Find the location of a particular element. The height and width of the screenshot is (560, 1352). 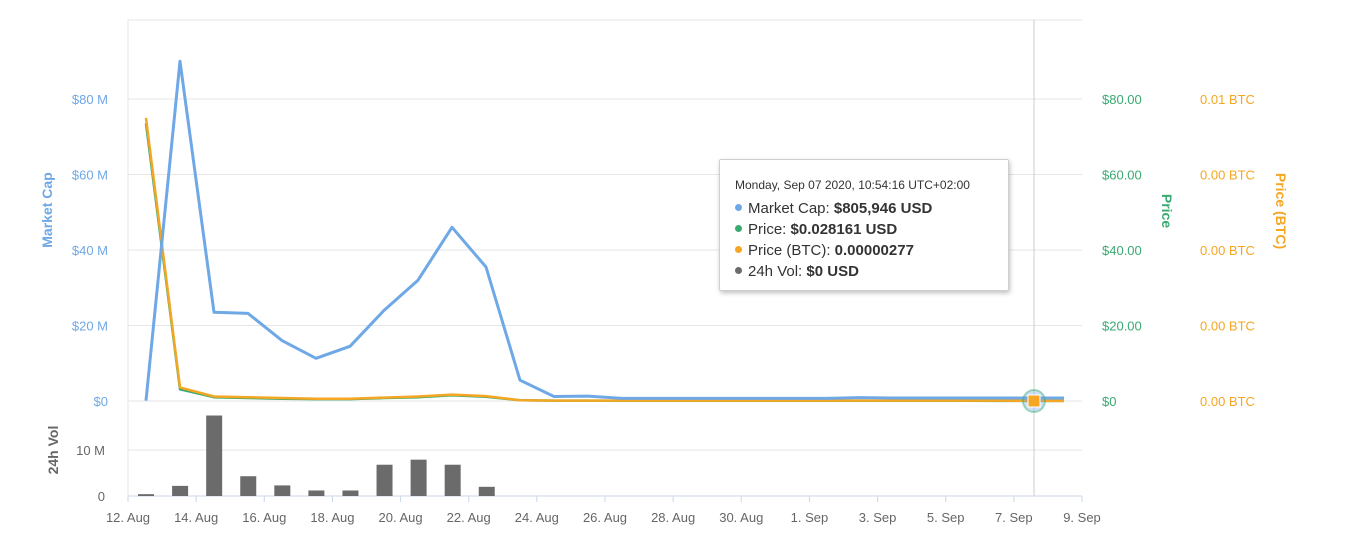

x-axis-tick-label: 16. Aug is located at coordinates (264, 517).